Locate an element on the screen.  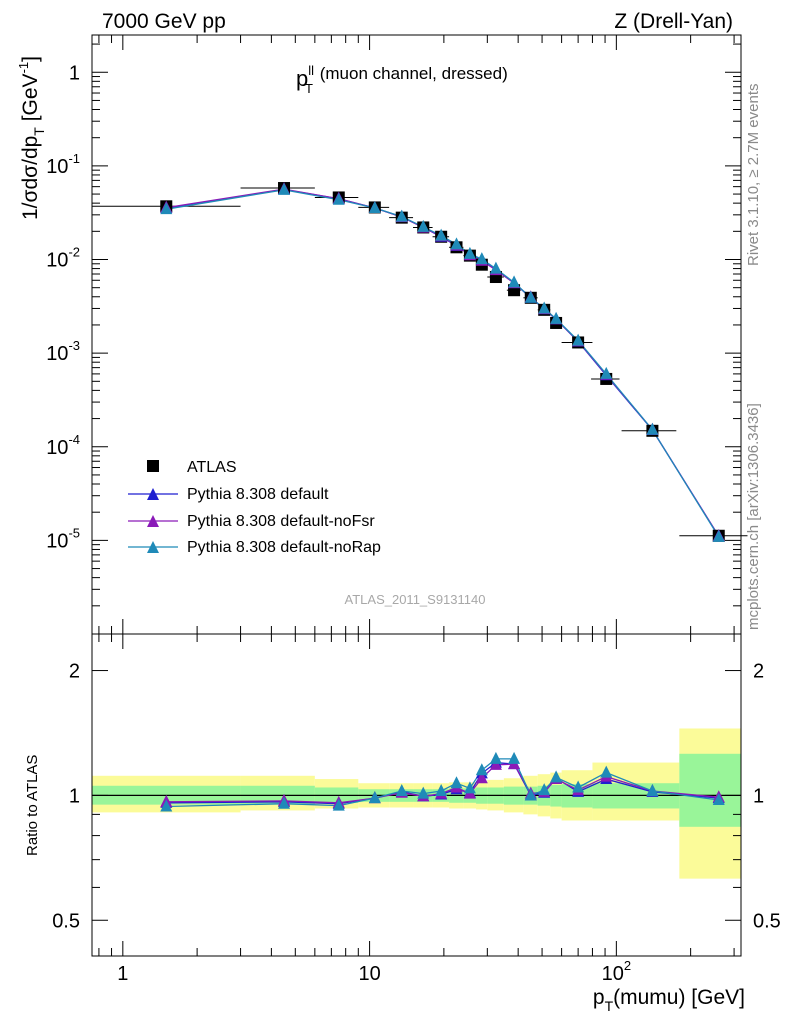
plot-title-rest: (muon channel, dressed) is located at coordinates (411, 73).